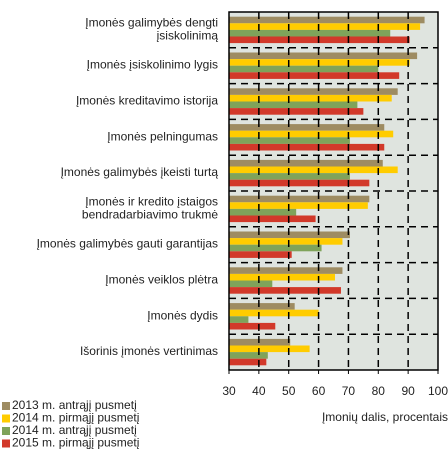  I want to click on y-tick-label: Įmonės įsiskolinimo lygis, so click(152, 65).